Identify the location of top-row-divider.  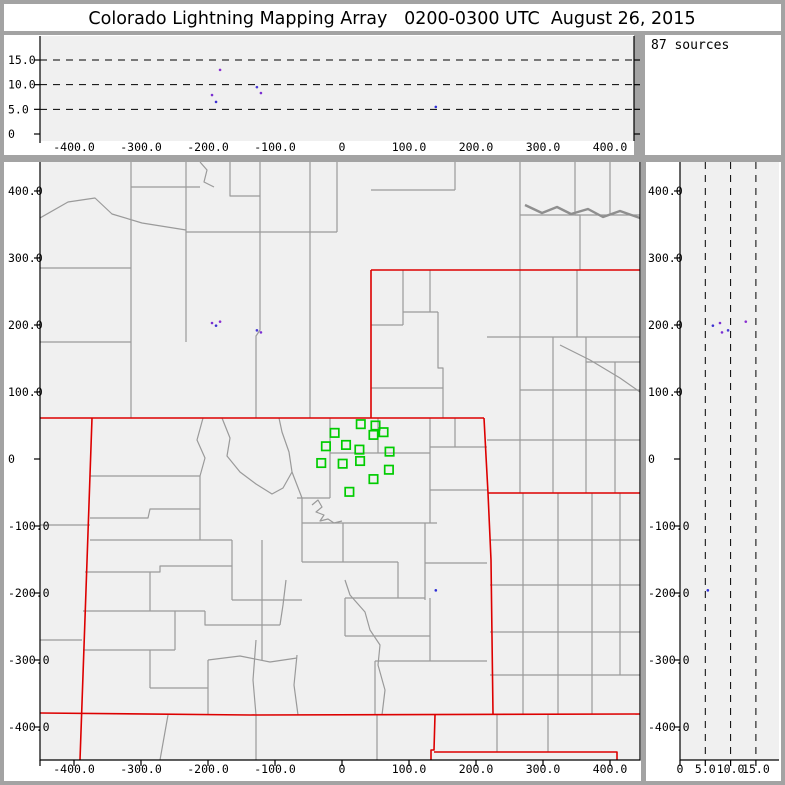
(639, 95).